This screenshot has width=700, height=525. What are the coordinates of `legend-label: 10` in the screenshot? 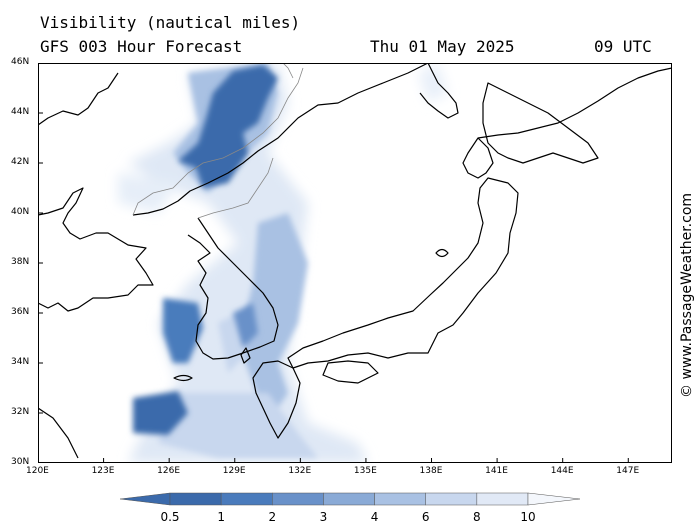 It's located at (527, 517).